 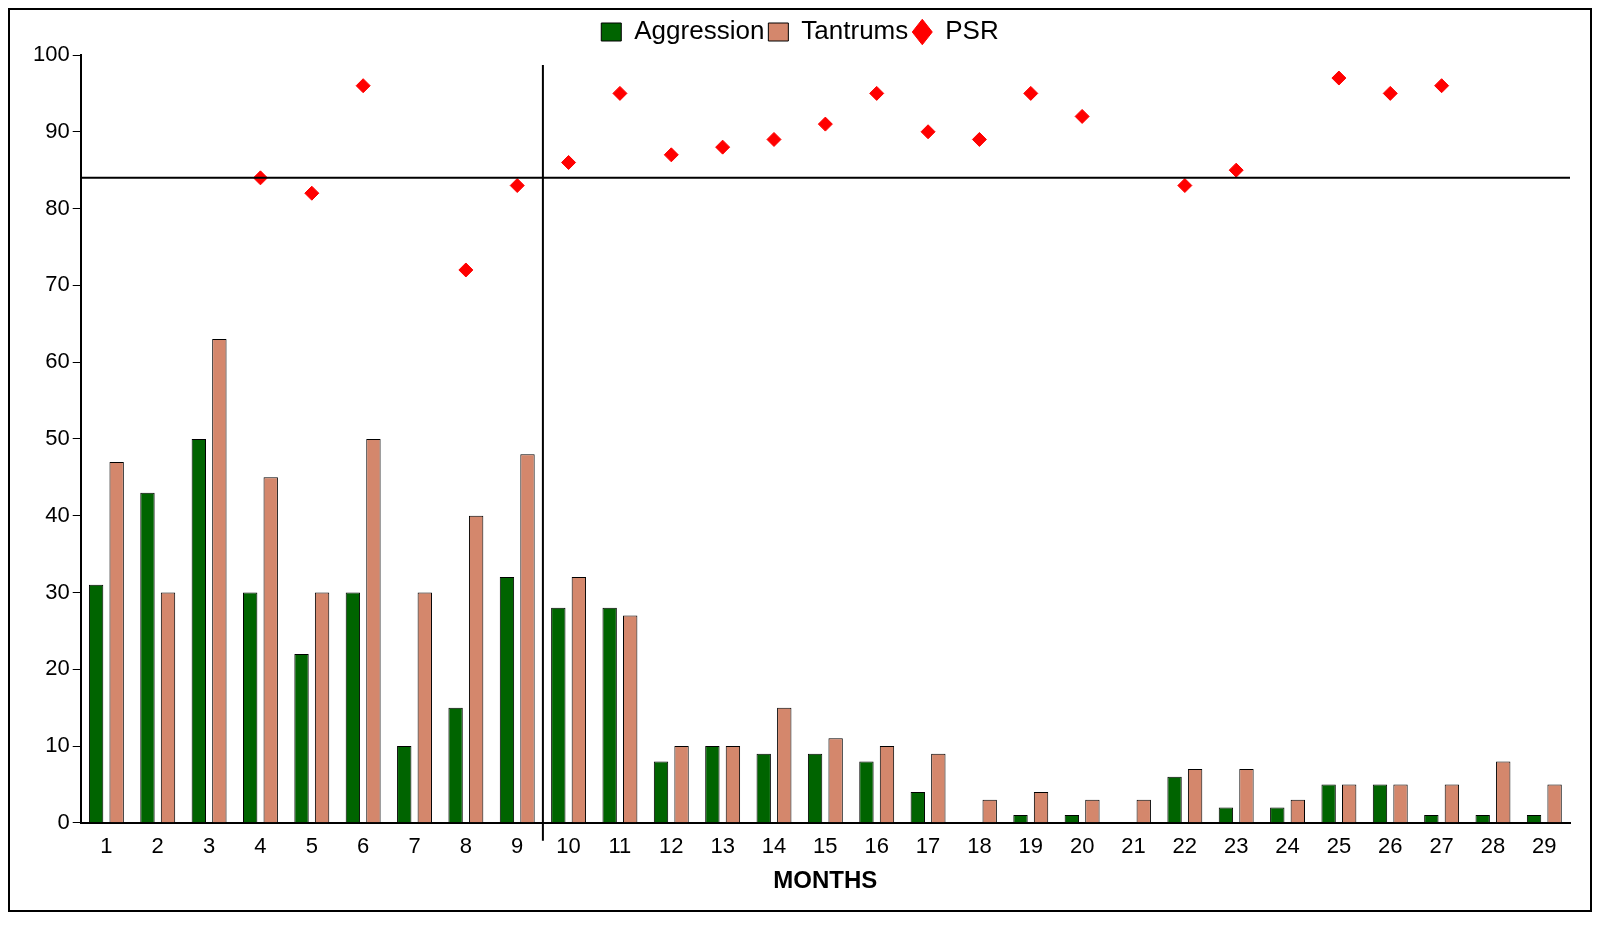 I want to click on x-tick-label: 11, so click(x=620, y=846).